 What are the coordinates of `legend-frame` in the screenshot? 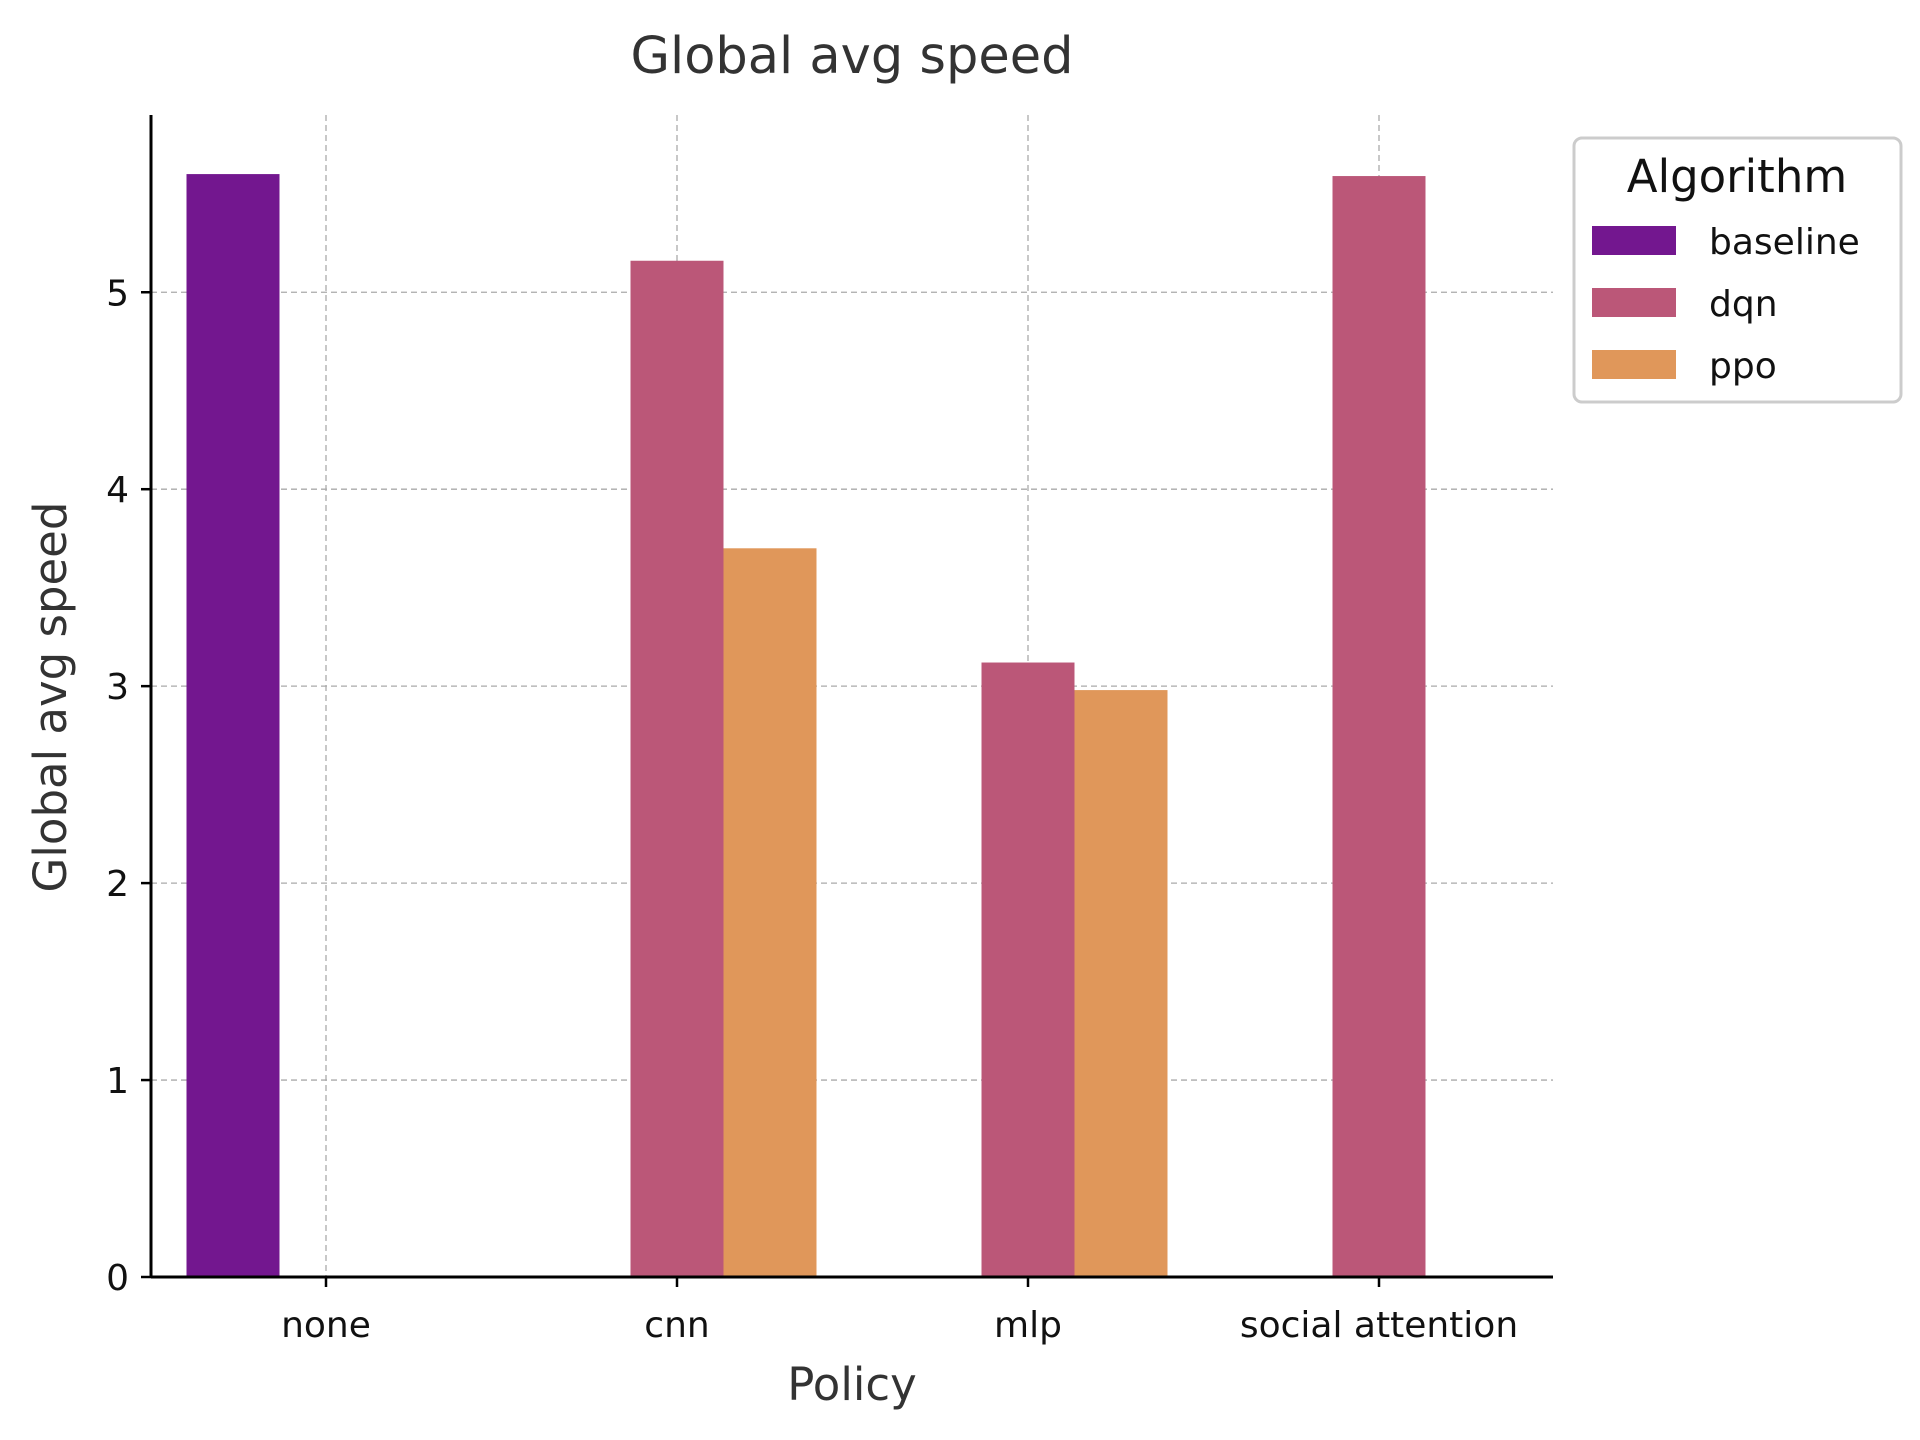 It's located at (1737, 270).